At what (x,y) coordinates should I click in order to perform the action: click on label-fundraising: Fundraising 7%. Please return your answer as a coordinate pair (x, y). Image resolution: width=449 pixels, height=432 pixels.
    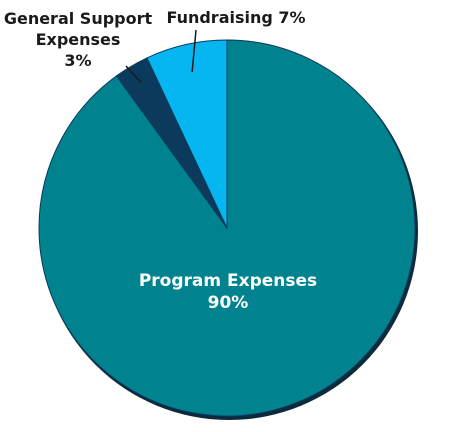
    Looking at the image, I should click on (235, 17).